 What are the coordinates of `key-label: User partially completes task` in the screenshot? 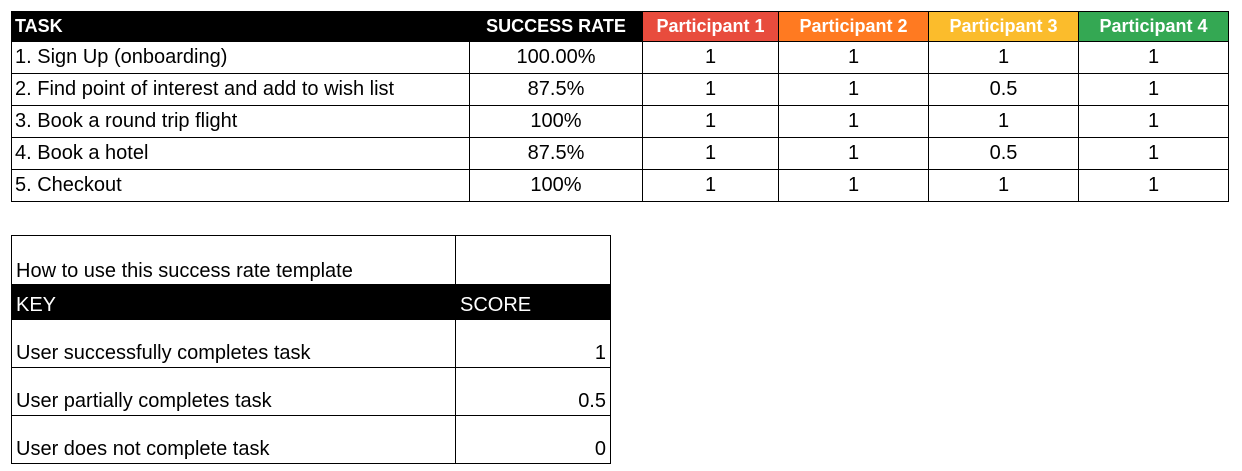 It's located at (233, 391).